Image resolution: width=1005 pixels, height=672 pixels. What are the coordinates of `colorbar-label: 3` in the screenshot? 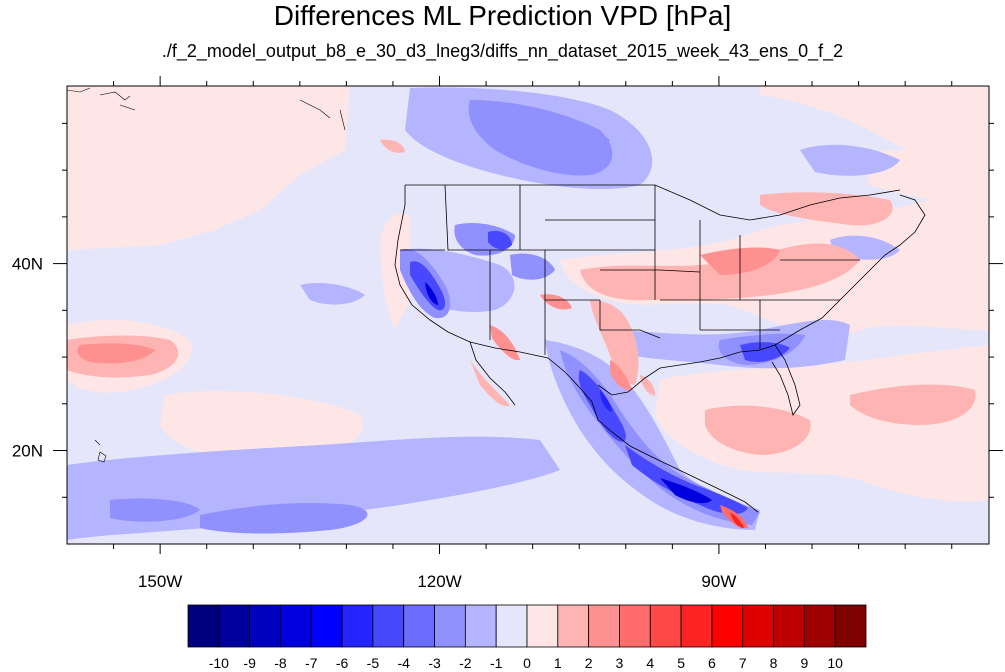 It's located at (620, 663).